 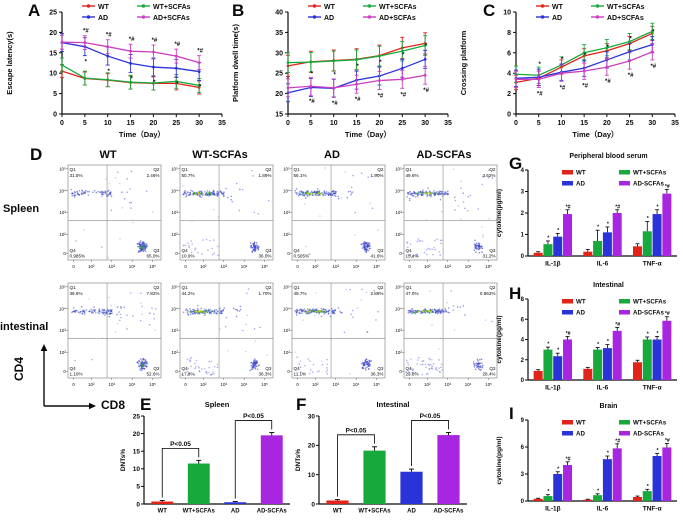 I want to click on svg-text: 5, so click(x=138, y=487).